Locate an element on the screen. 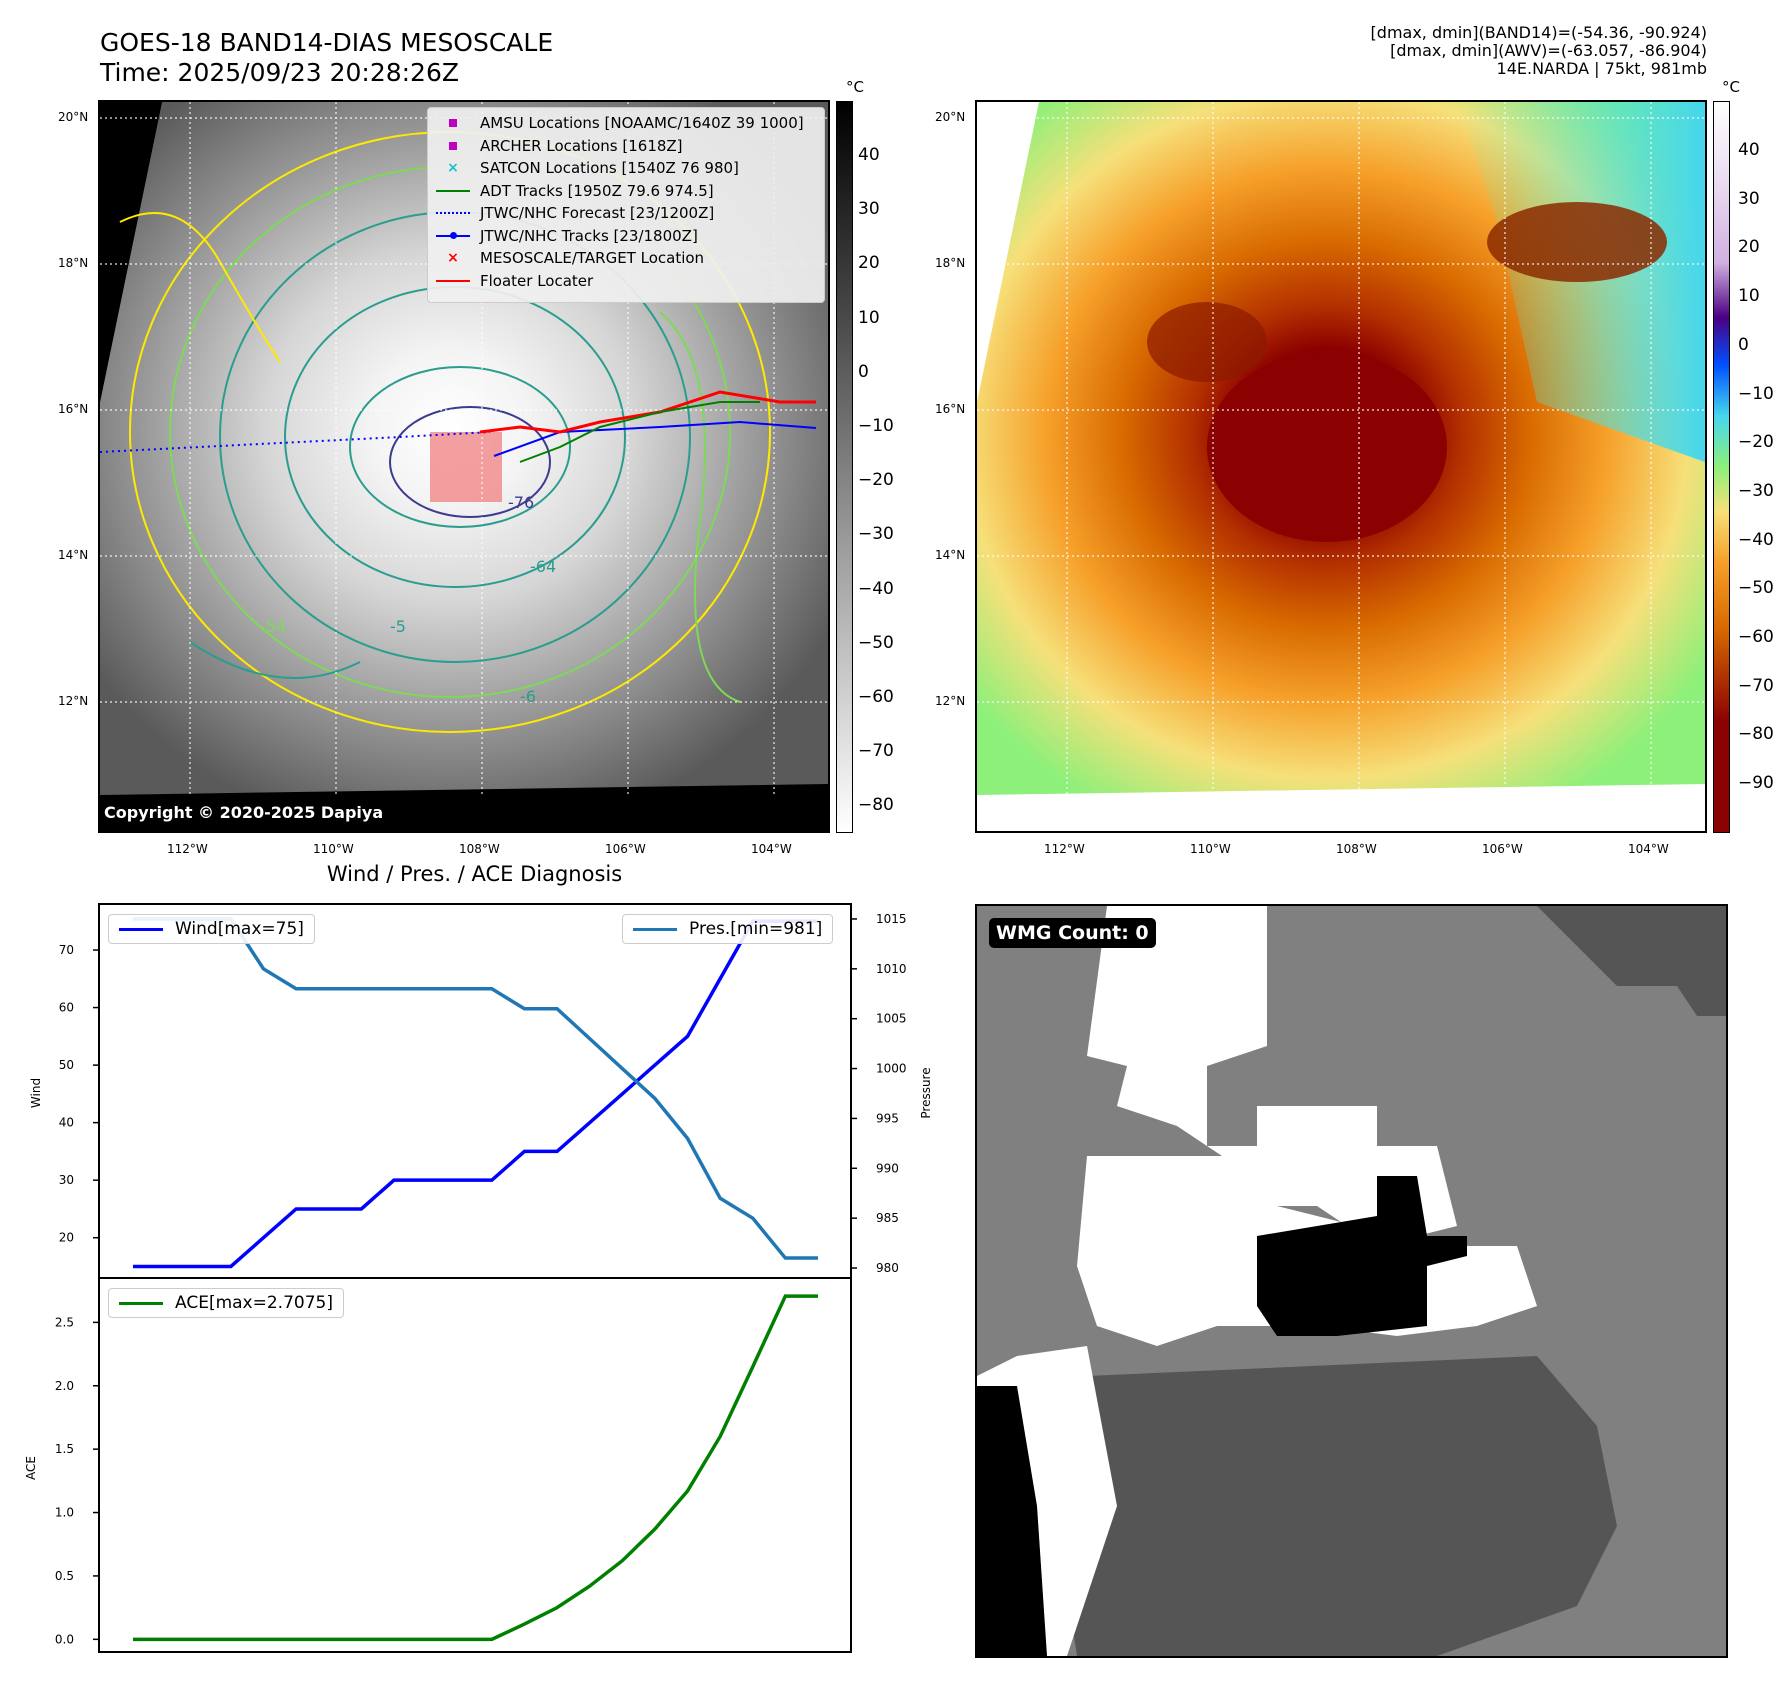 Image resolution: width=1792 pixels, height=1690 pixels. wind-legend: Wind[max=75] is located at coordinates (211, 929).